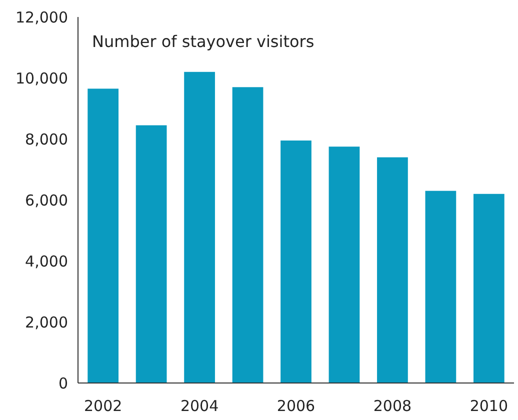 The height and width of the screenshot is (420, 518). Describe the element at coordinates (103, 406) in the screenshot. I see `x-tick-label: 2002` at that location.